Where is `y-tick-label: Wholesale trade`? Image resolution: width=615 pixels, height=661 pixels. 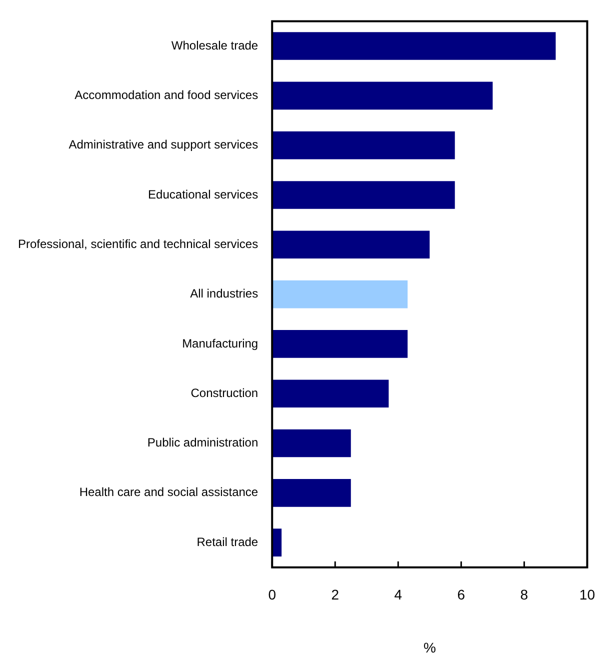
y-tick-label: Wholesale trade is located at coordinates (214, 45).